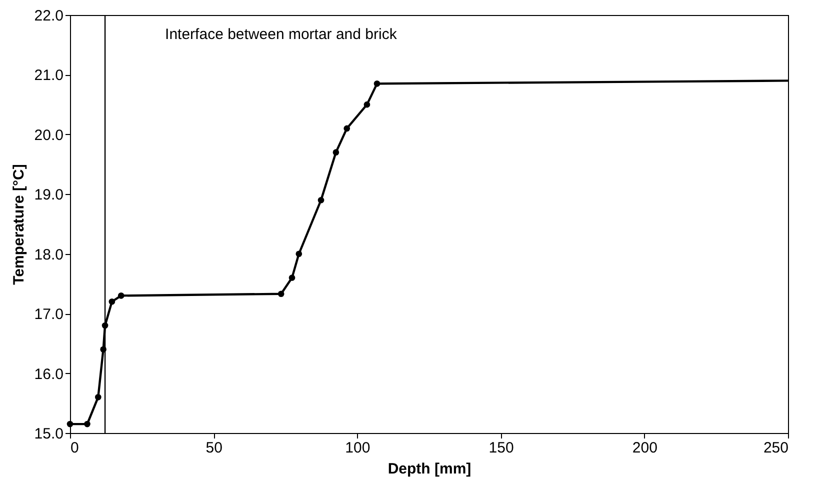  Describe the element at coordinates (49, 374) in the screenshot. I see `y-tick-label: 16.0` at that location.